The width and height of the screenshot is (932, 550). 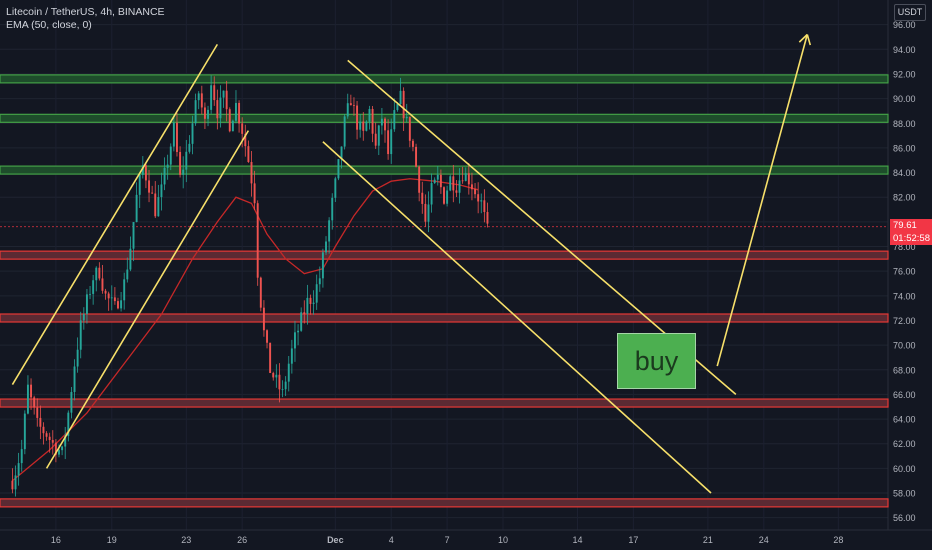 I want to click on y-tick-label: 70.00, so click(x=904, y=346).